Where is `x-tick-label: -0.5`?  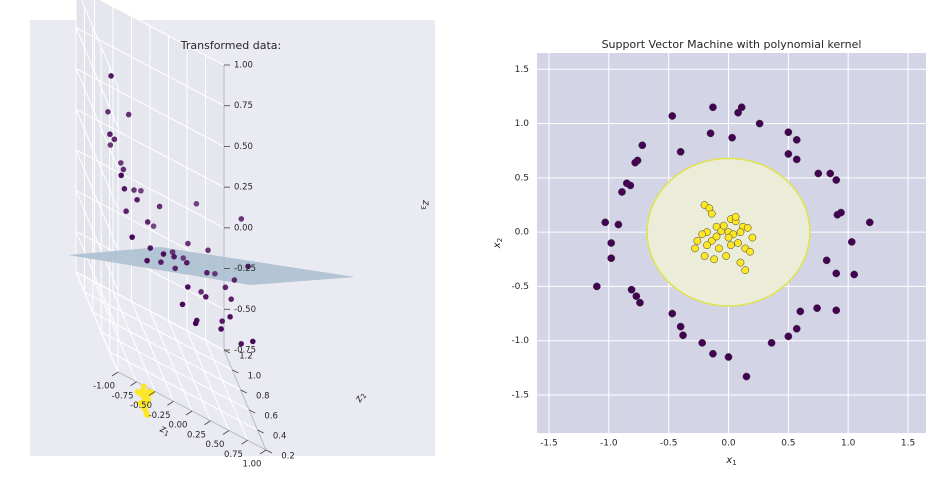 x-tick-label: -0.5 is located at coordinates (669, 444).